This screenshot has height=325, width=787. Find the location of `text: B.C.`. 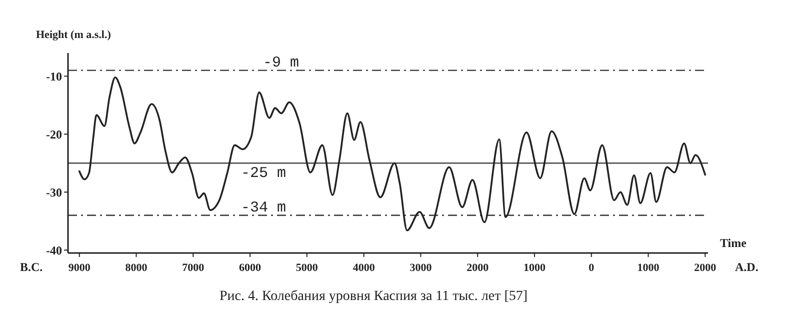

text: B.C. is located at coordinates (31, 267).